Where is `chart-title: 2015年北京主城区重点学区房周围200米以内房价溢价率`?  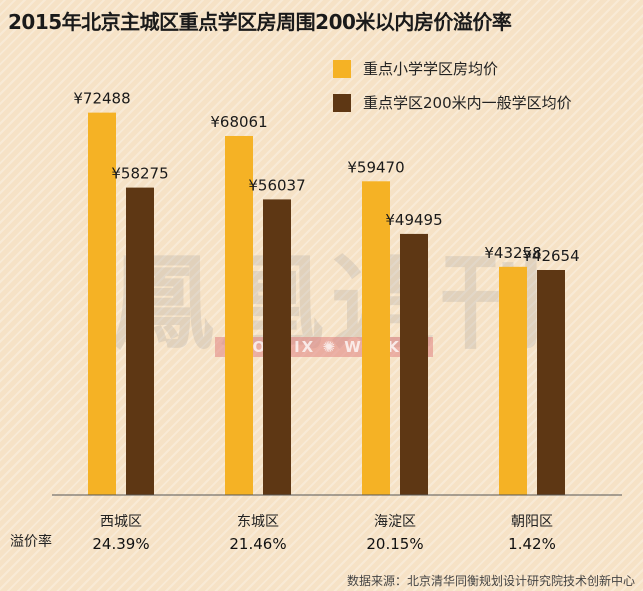
chart-title: 2015年北京主城区重点学区房周围200米以内房价溢价率 is located at coordinates (260, 22).